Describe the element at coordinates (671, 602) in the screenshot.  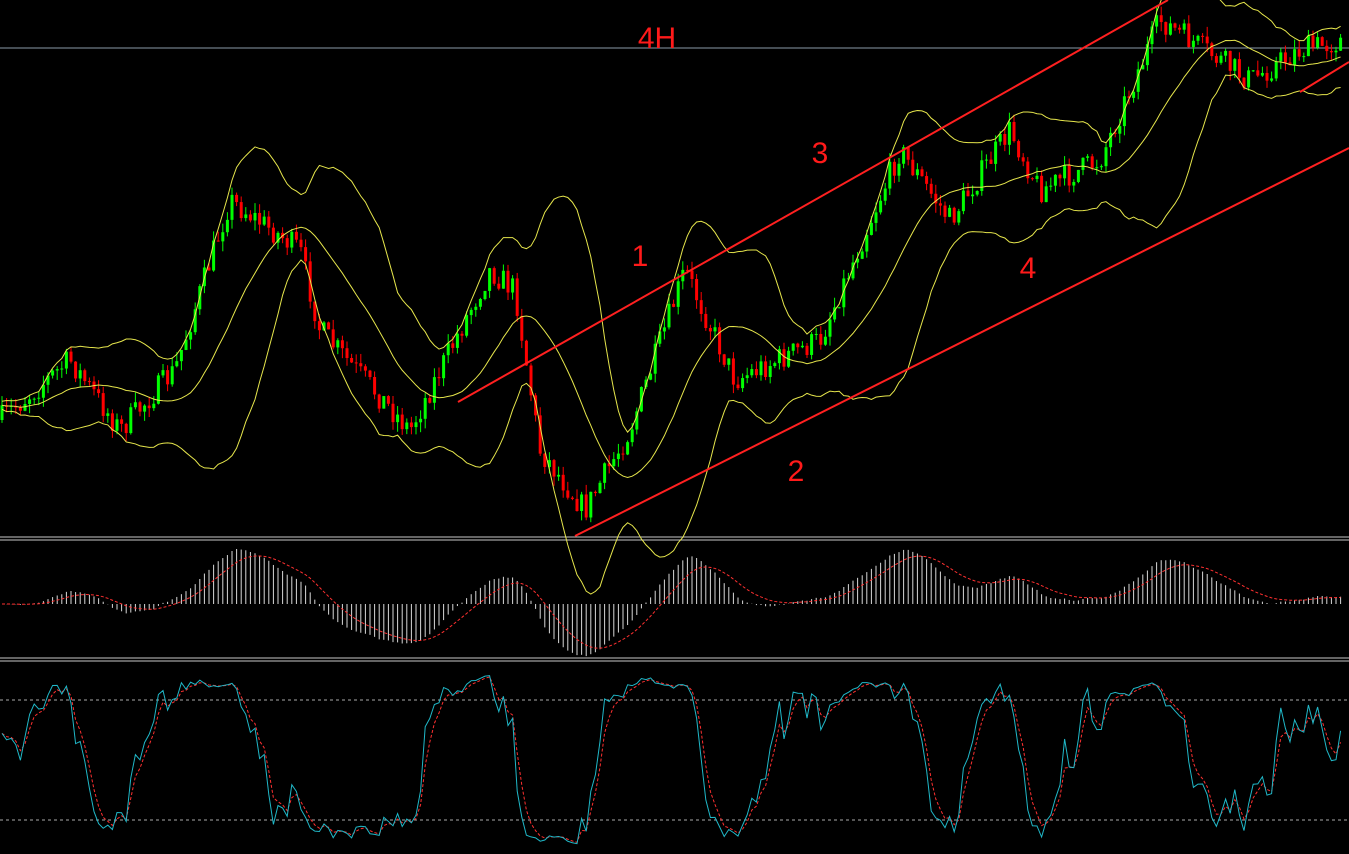
I see `macd-signal` at that location.